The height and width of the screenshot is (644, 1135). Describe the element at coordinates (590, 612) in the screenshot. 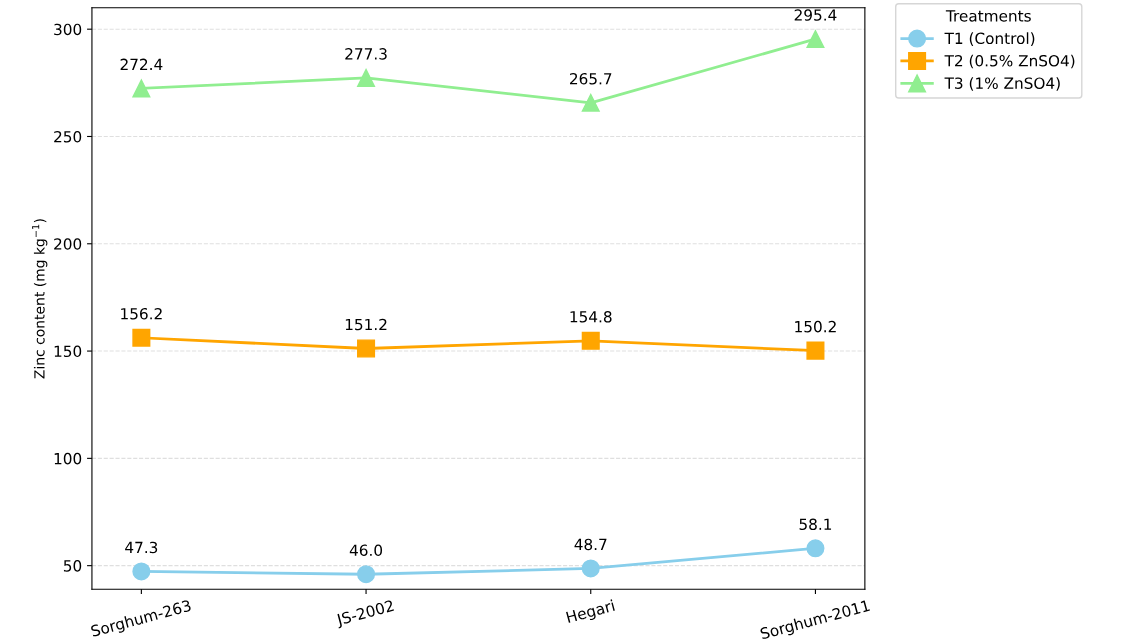

I see `x-tick-label: Hegari` at that location.